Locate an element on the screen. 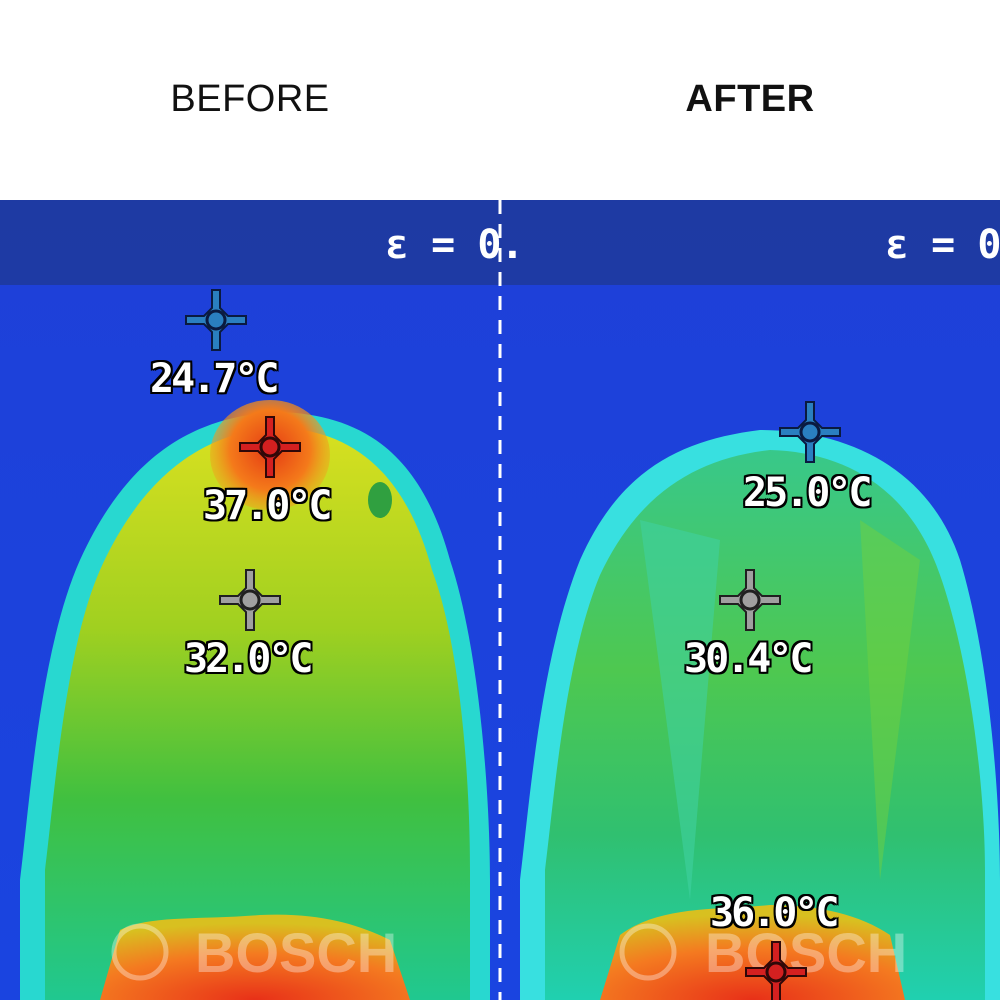 Image resolution: width=1000 pixels, height=1000 pixels. after-crosshair-red-icon is located at coordinates (776, 970).